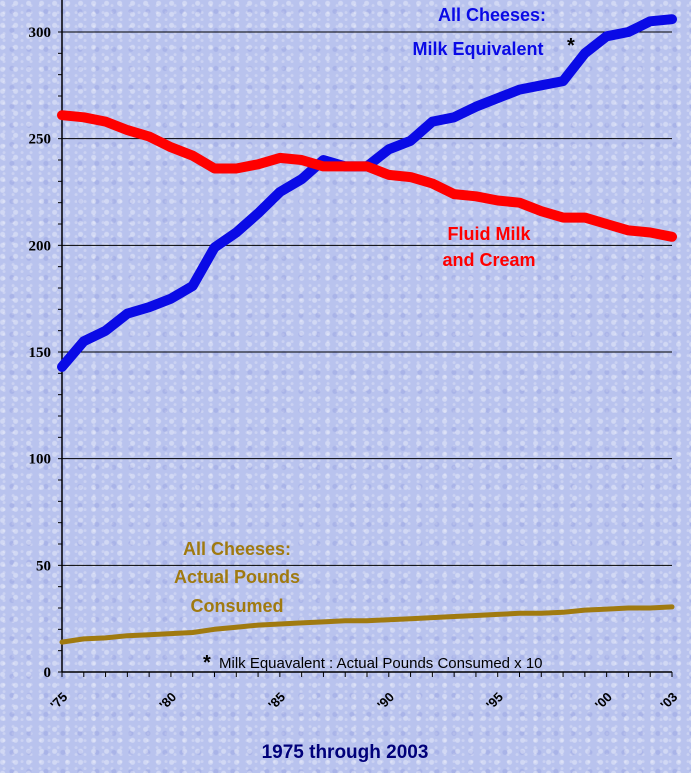  What do you see at coordinates (490, 234) in the screenshot?
I see `label-fluid-milk-line1: Fluid Milk` at bounding box center [490, 234].